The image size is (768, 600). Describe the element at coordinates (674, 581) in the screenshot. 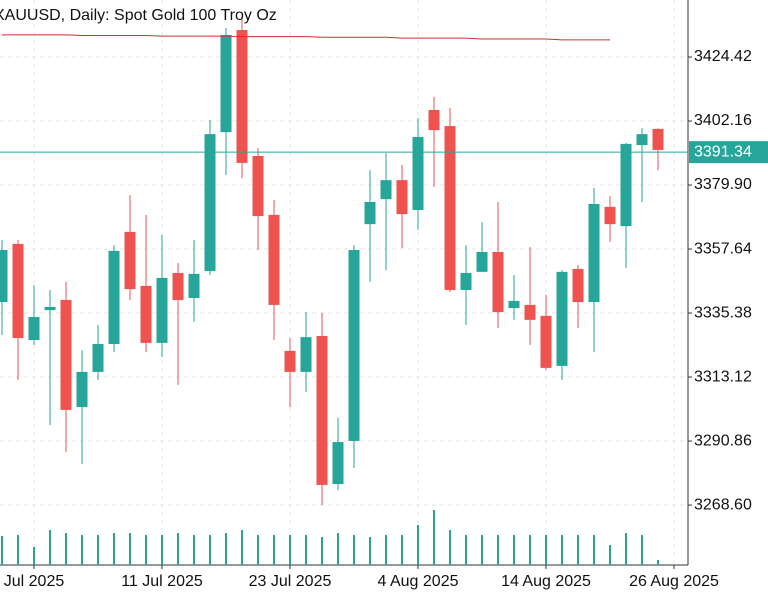

I see `x-tick-label: 26 Aug 2025` at that location.